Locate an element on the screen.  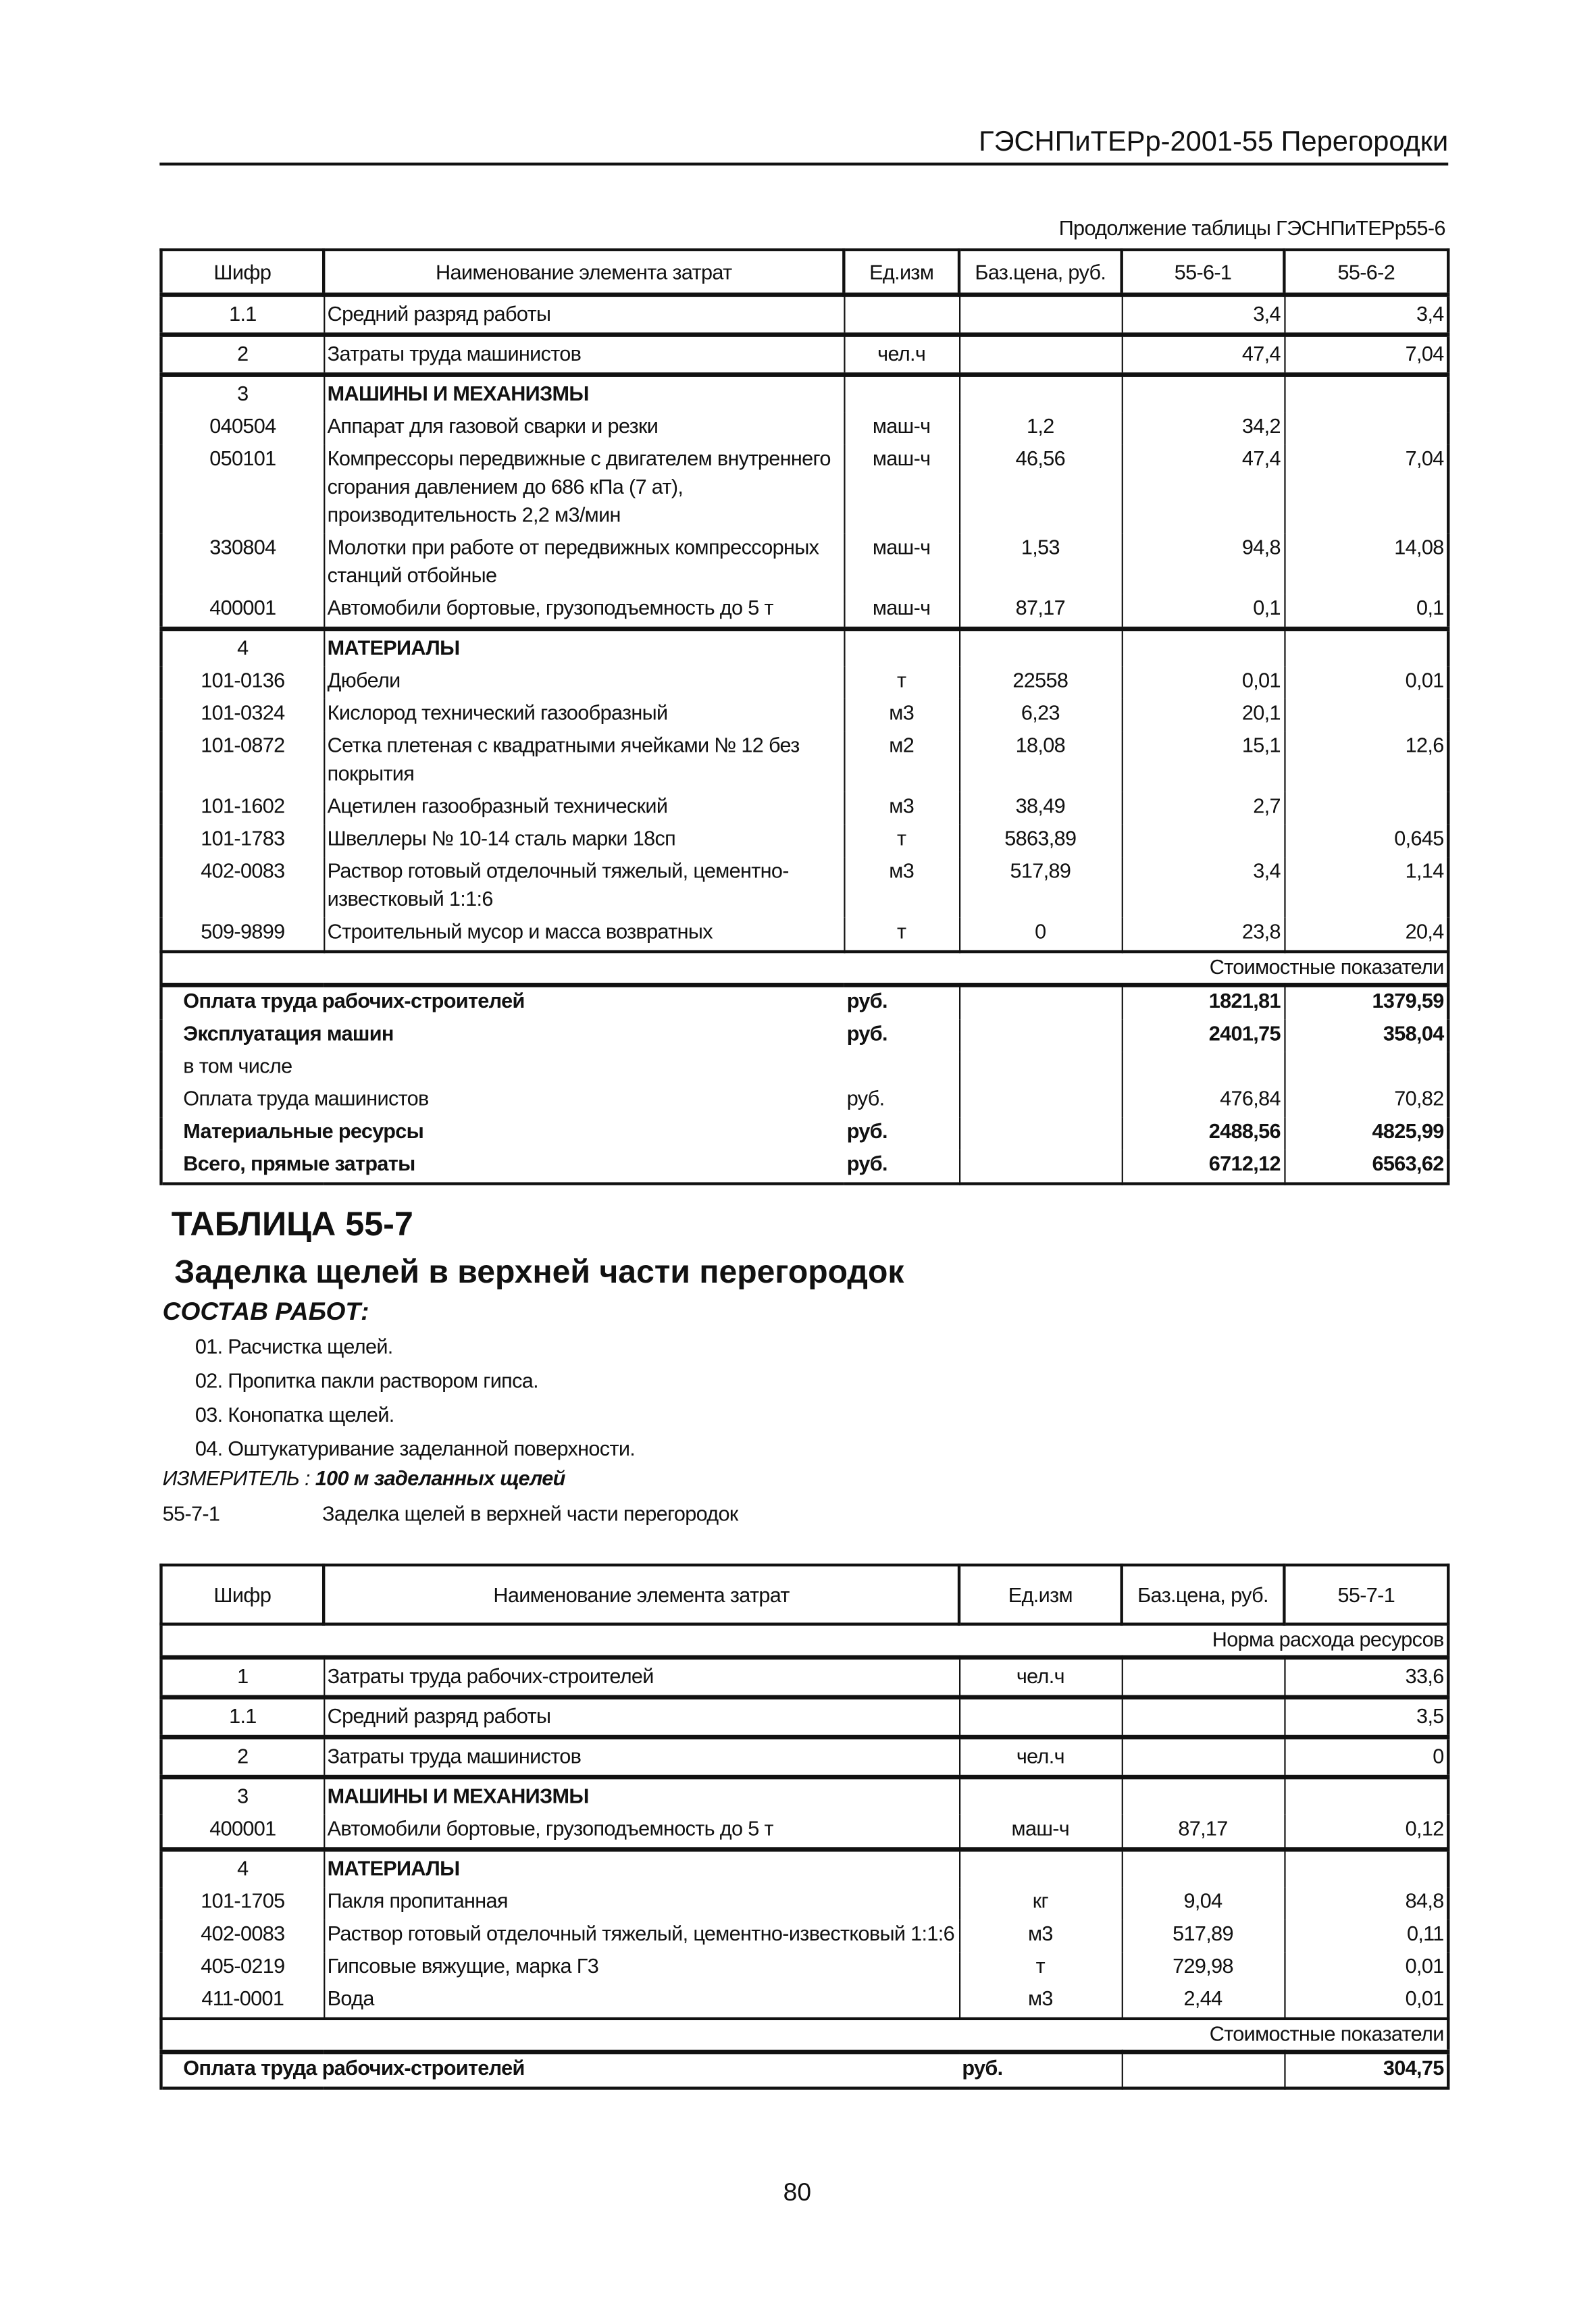
price-cell: 18,08 is located at coordinates (1040, 761).